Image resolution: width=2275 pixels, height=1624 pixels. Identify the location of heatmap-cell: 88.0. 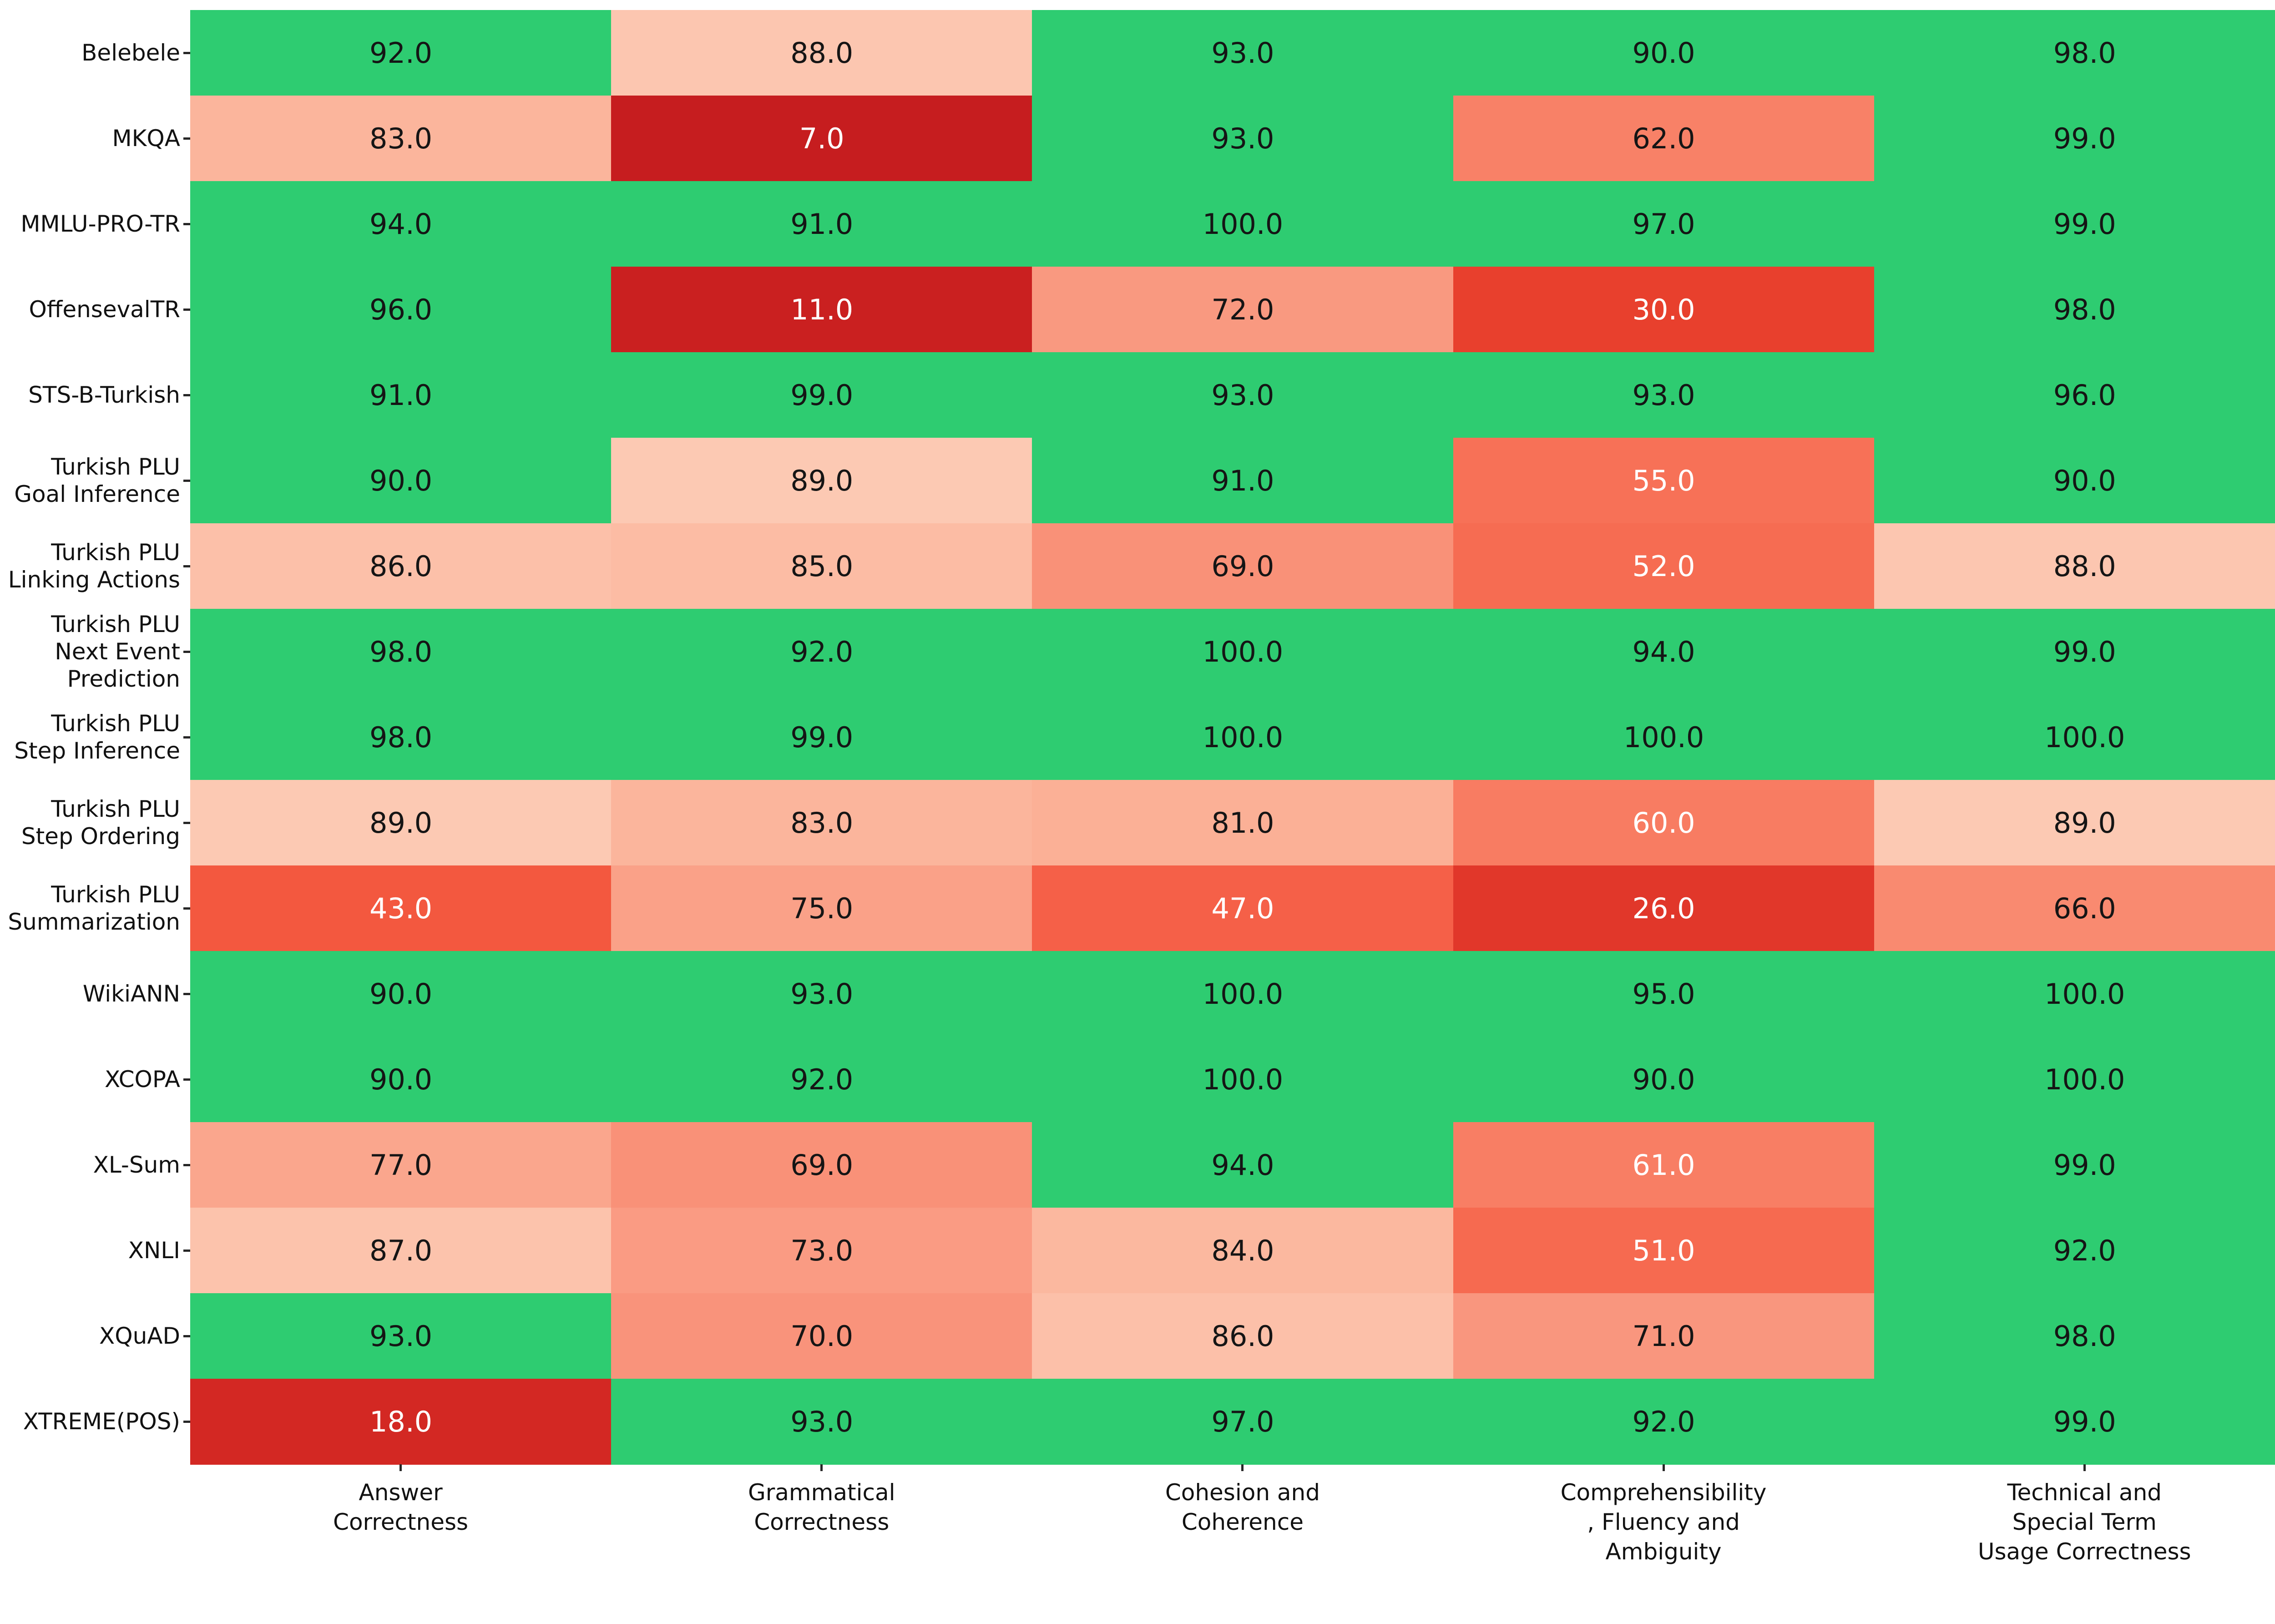
(2075, 566).